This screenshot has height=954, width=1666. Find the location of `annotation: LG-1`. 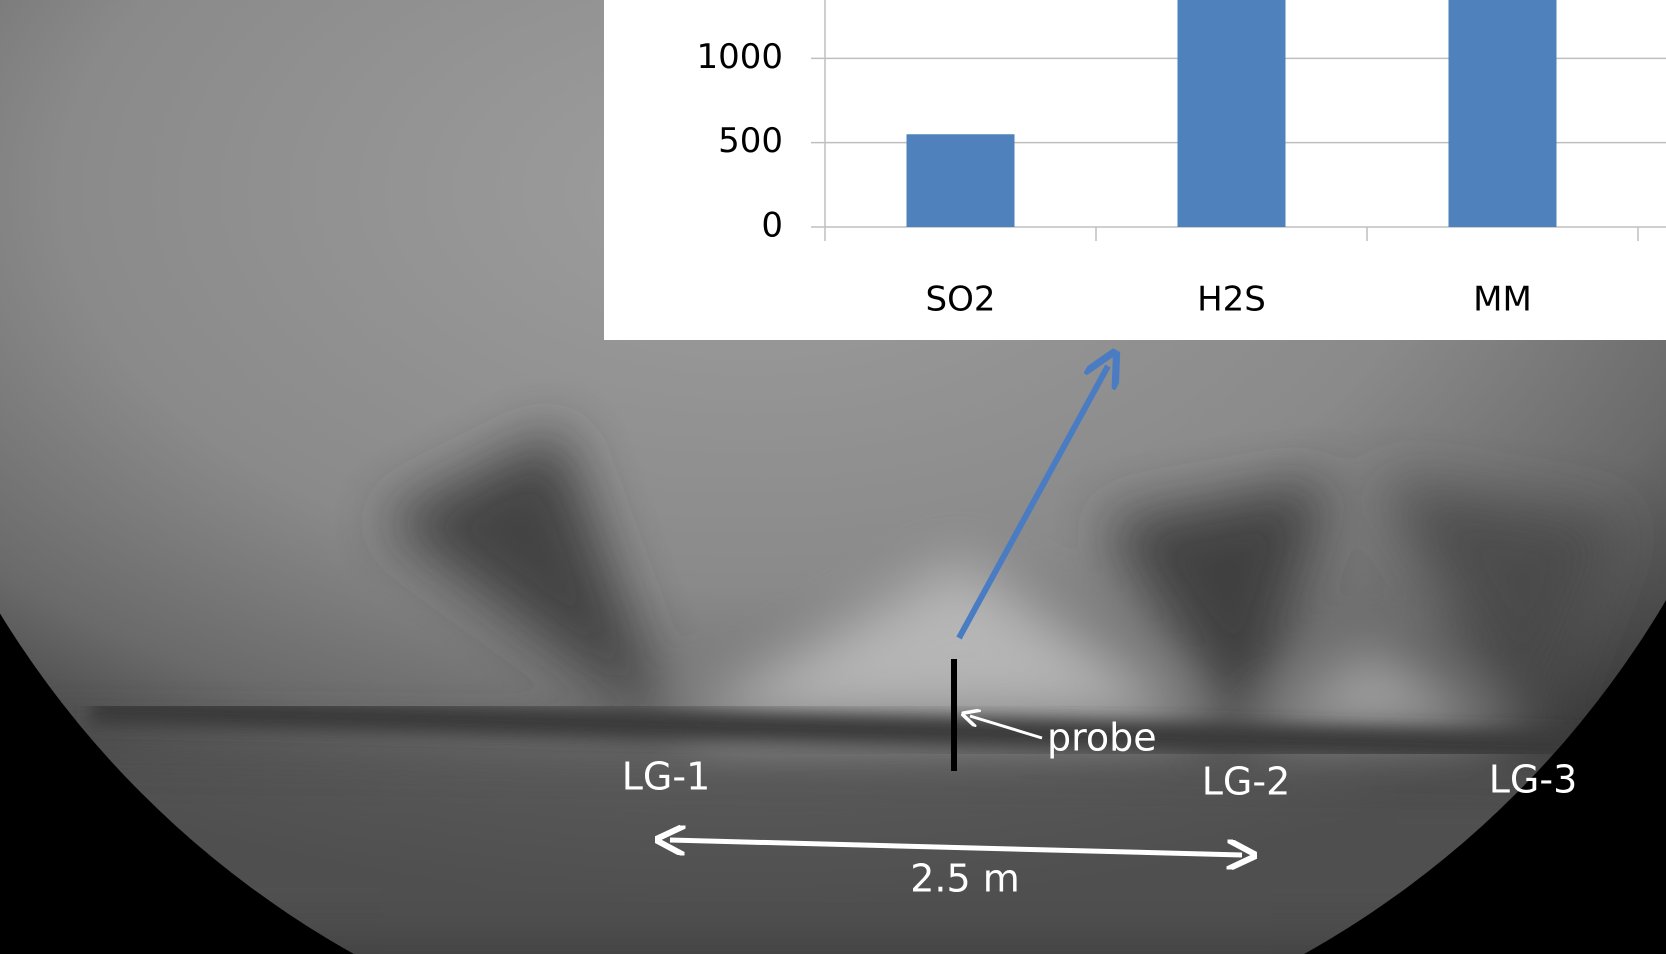

annotation: LG-1 is located at coordinates (666, 777).